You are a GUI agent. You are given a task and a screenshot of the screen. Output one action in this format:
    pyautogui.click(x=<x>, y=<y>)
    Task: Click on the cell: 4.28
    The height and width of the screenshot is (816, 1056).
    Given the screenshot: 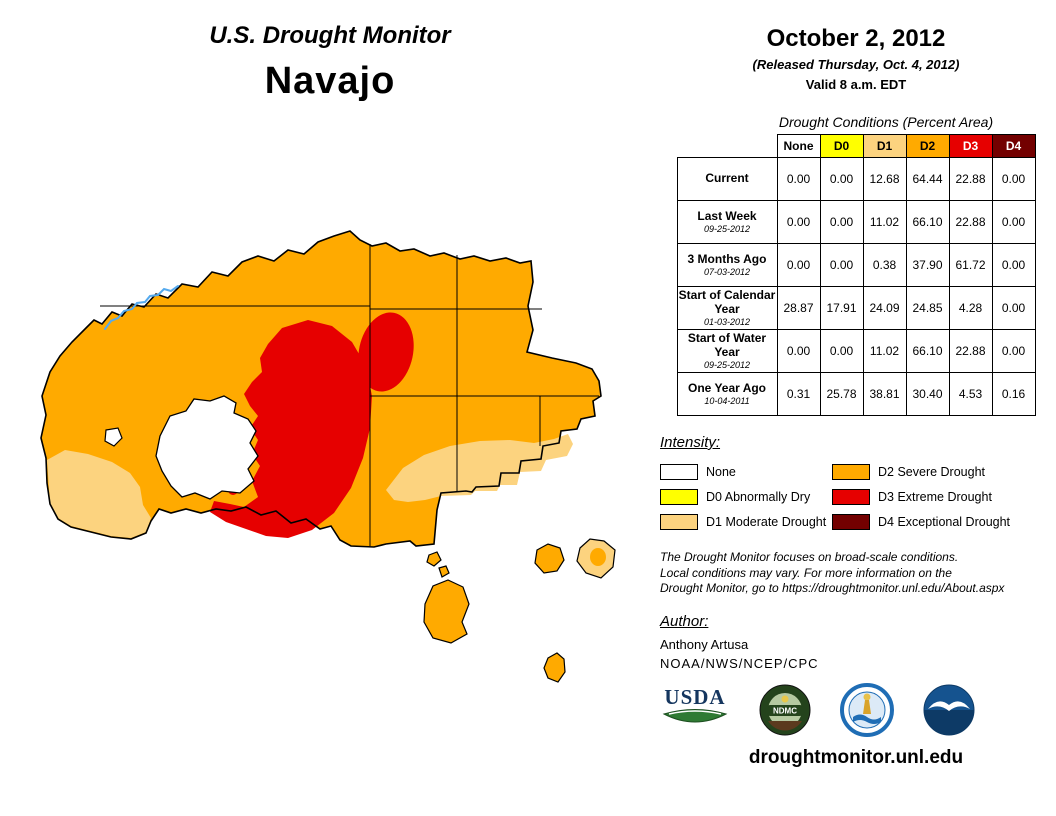 What is the action you would take?
    pyautogui.click(x=970, y=308)
    